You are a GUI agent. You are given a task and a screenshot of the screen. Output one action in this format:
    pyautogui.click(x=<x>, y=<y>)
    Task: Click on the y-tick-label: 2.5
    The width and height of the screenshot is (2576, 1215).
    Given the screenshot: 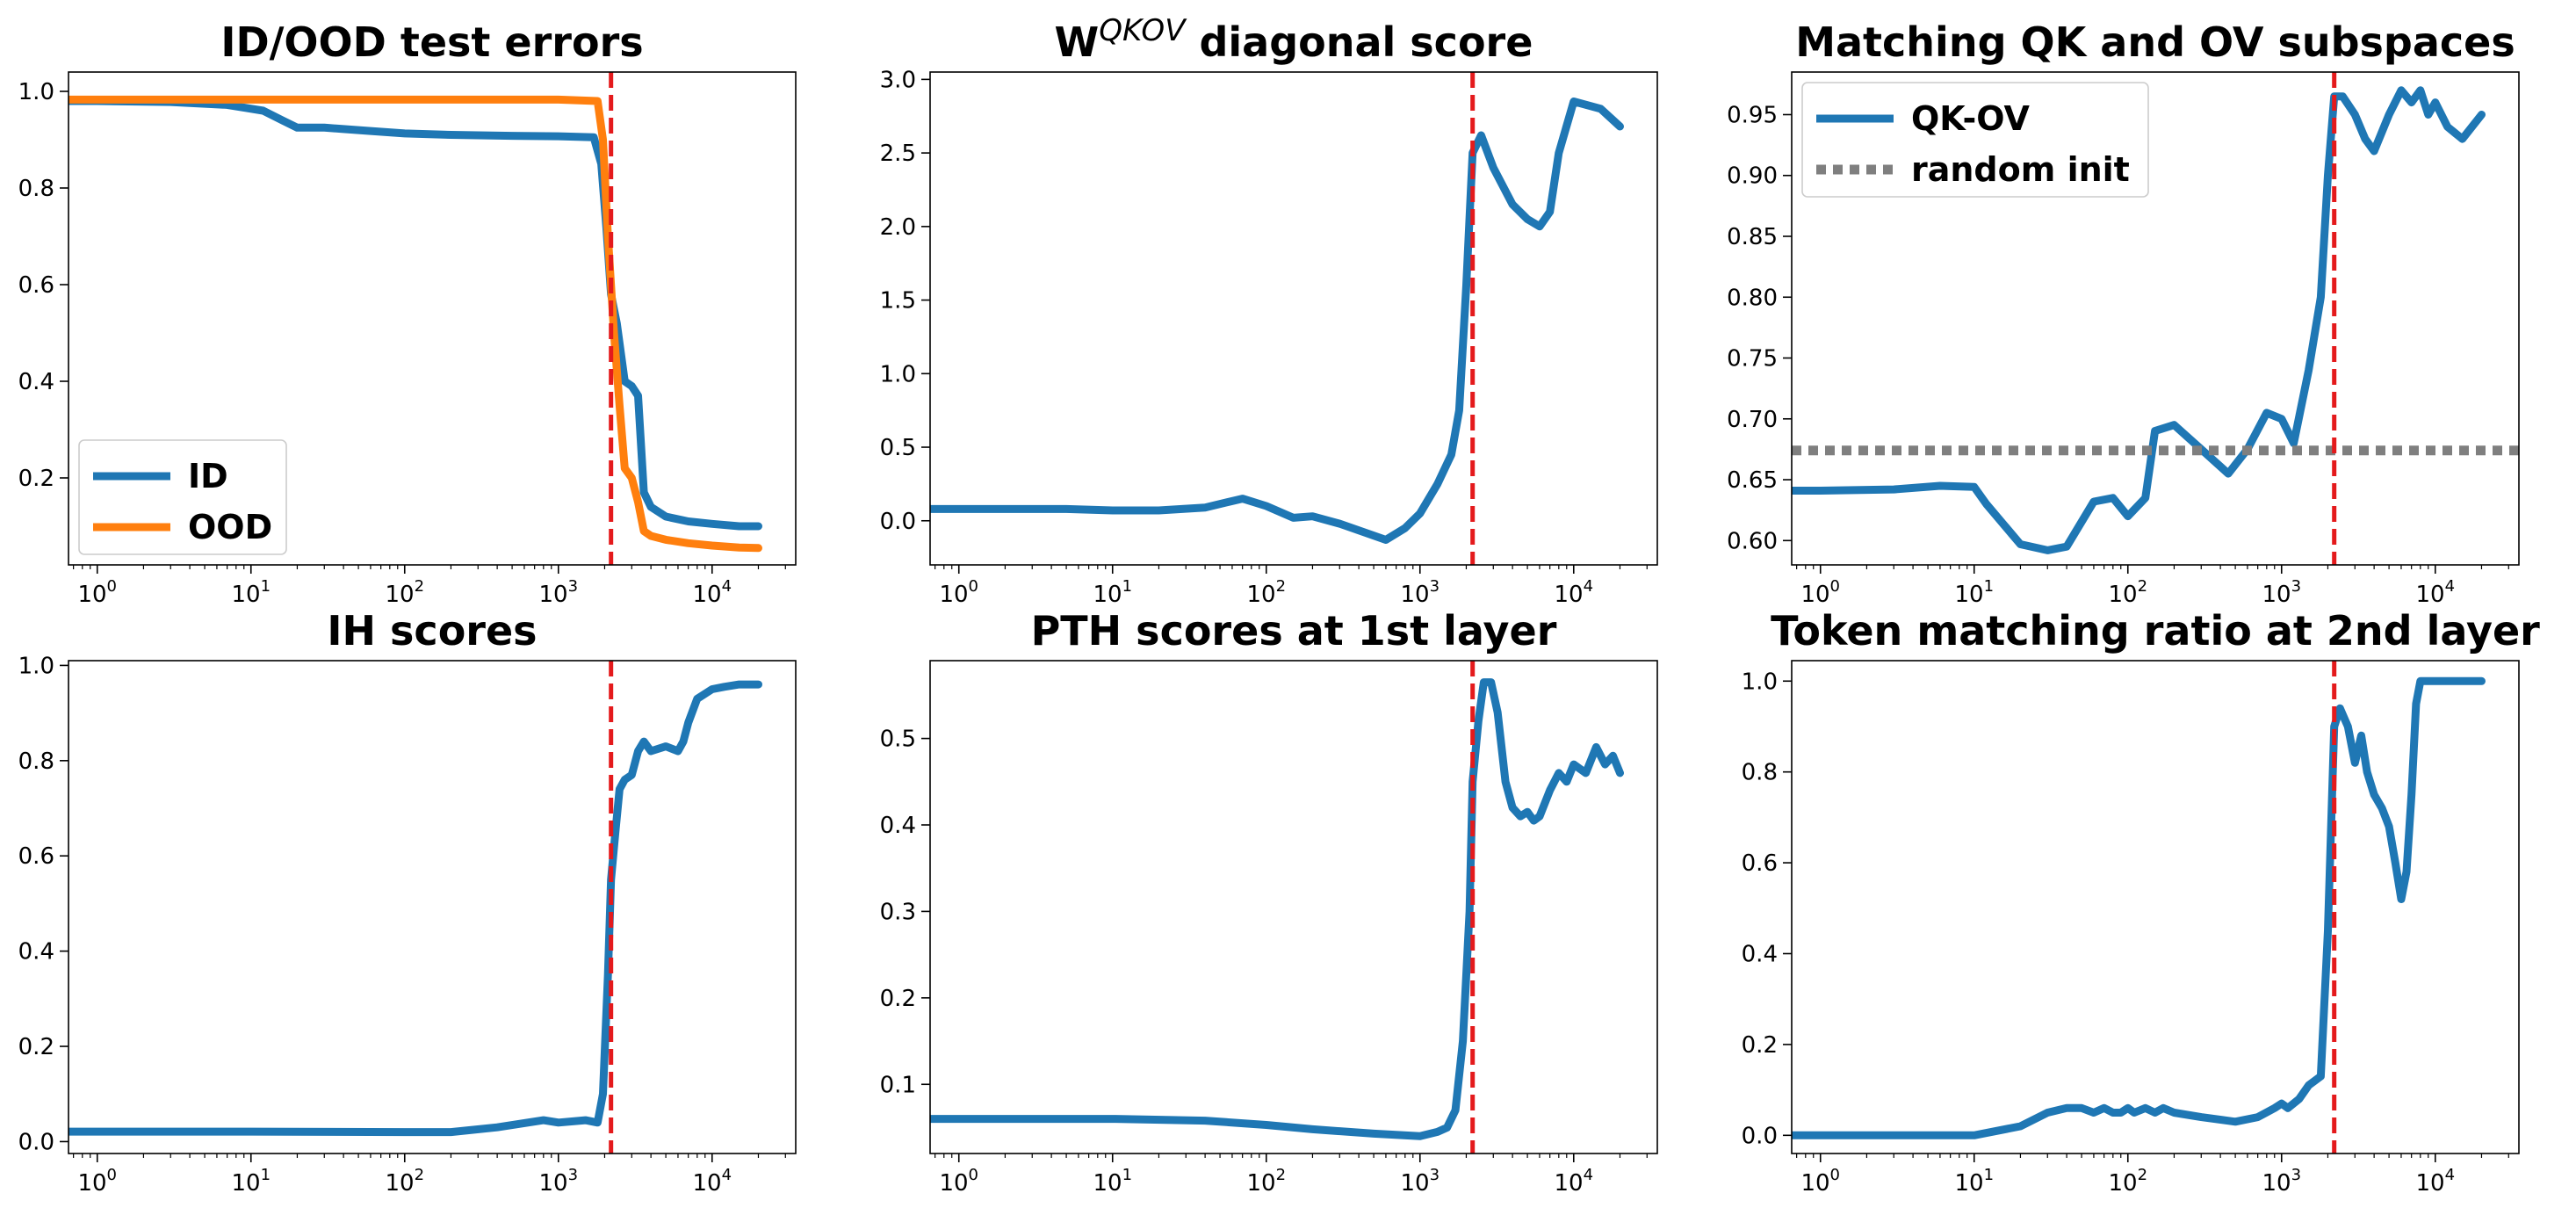 What is the action you would take?
    pyautogui.click(x=898, y=154)
    